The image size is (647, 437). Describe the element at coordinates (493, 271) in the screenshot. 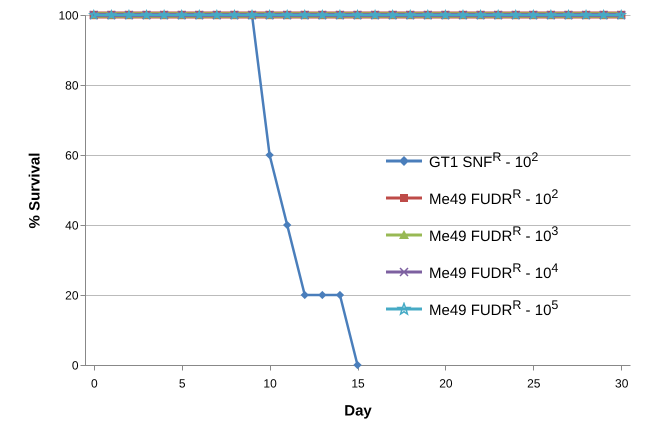

I see `legend-label: Me49 FUDR$^{R}$ - 10$^{4}$` at that location.